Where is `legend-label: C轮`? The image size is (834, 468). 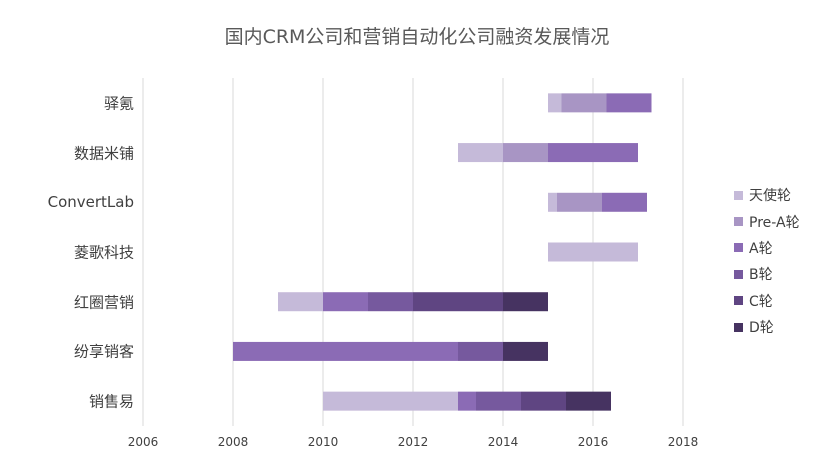 legend-label: C轮 is located at coordinates (761, 301).